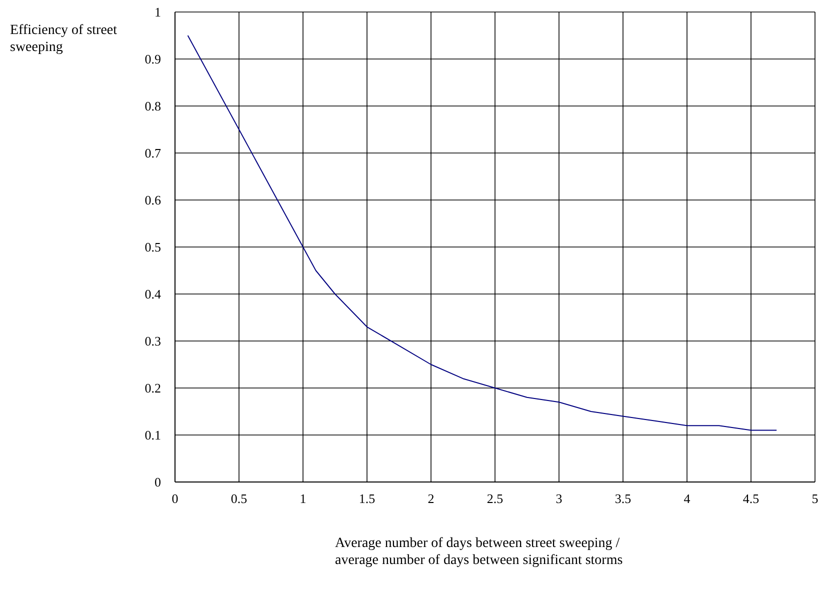 This screenshot has width=825, height=600. Describe the element at coordinates (64, 39) in the screenshot. I see `y-axis-title: Efficiency of street sweeping` at that location.